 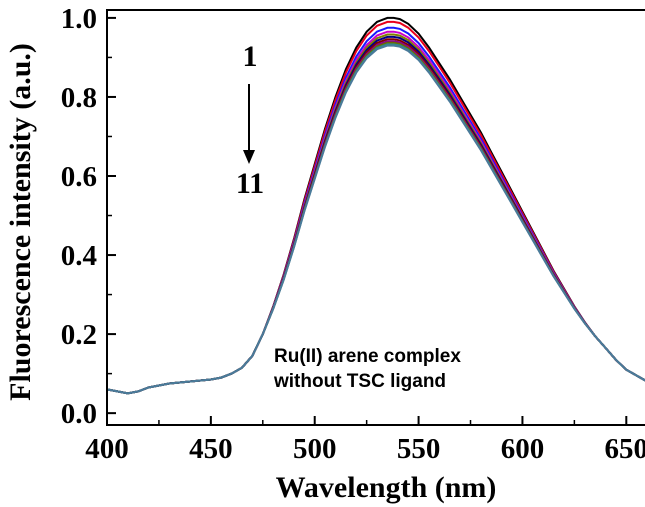 What do you see at coordinates (625, 449) in the screenshot?
I see `x-tick-label: 650` at bounding box center [625, 449].